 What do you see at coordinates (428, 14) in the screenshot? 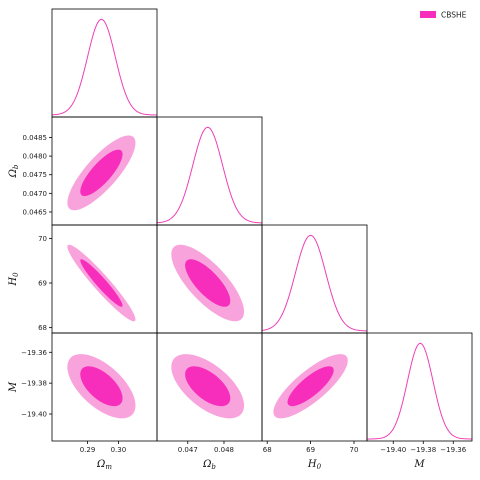
I see `legend-swatch-cbshe` at bounding box center [428, 14].